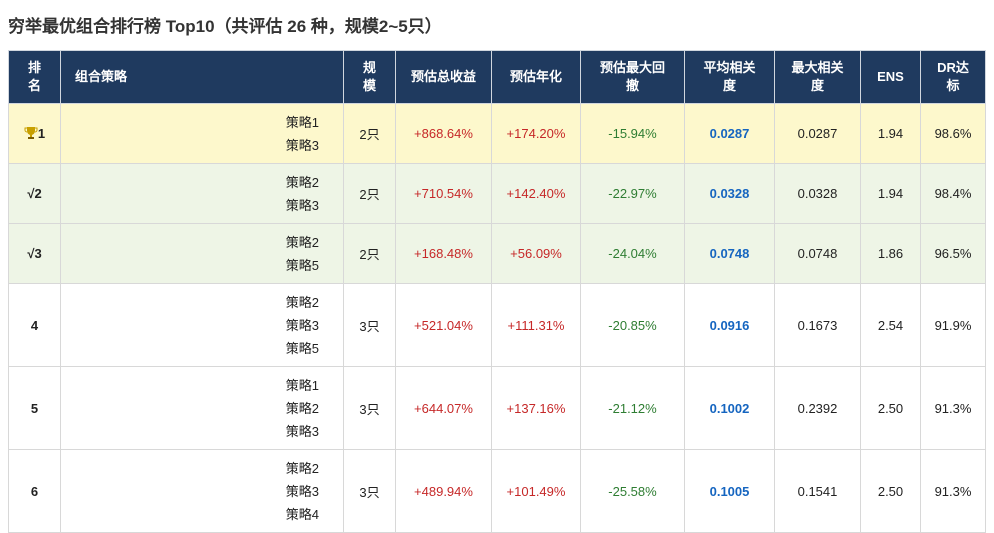 The image size is (994, 533). Describe the element at coordinates (202, 491) in the screenshot. I see `strategy-cell: 策略2 策略3 策略4` at that location.